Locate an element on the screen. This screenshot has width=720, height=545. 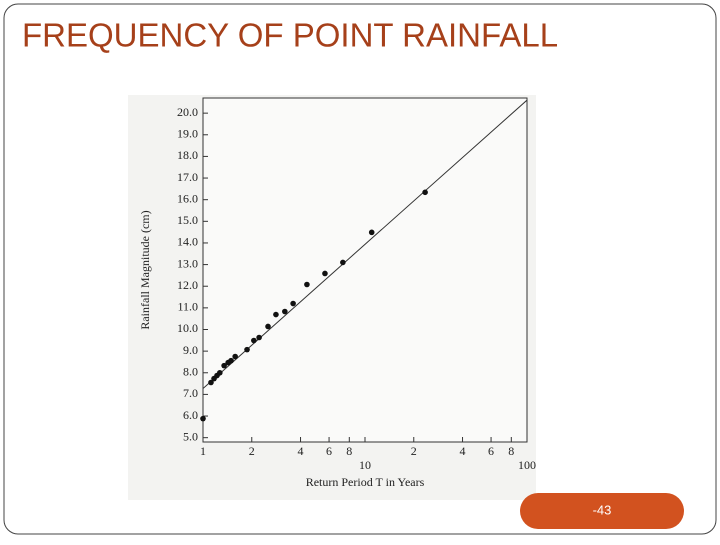
x-tick-label: 1 is located at coordinates (203, 451).